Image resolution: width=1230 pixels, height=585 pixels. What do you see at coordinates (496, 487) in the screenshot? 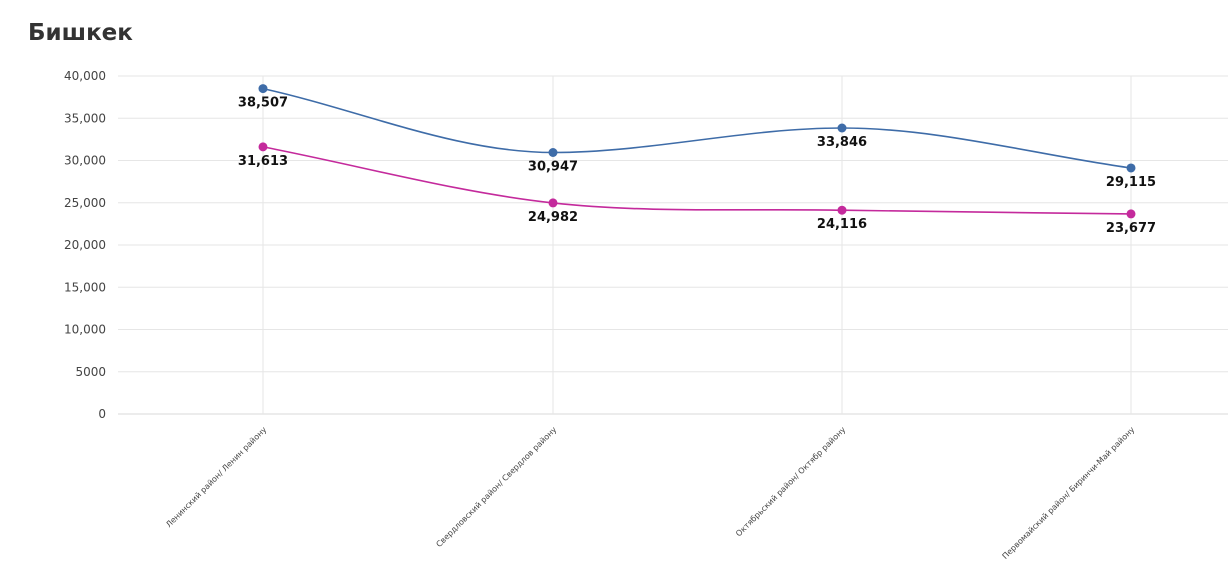
I see `x-tick-label: Свердловский район/ Свердлов району` at bounding box center [496, 487].